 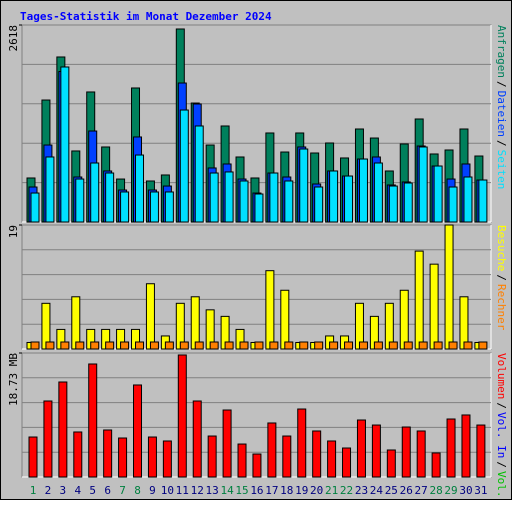 I want to click on x-tick-label: 16, so click(x=256, y=490).